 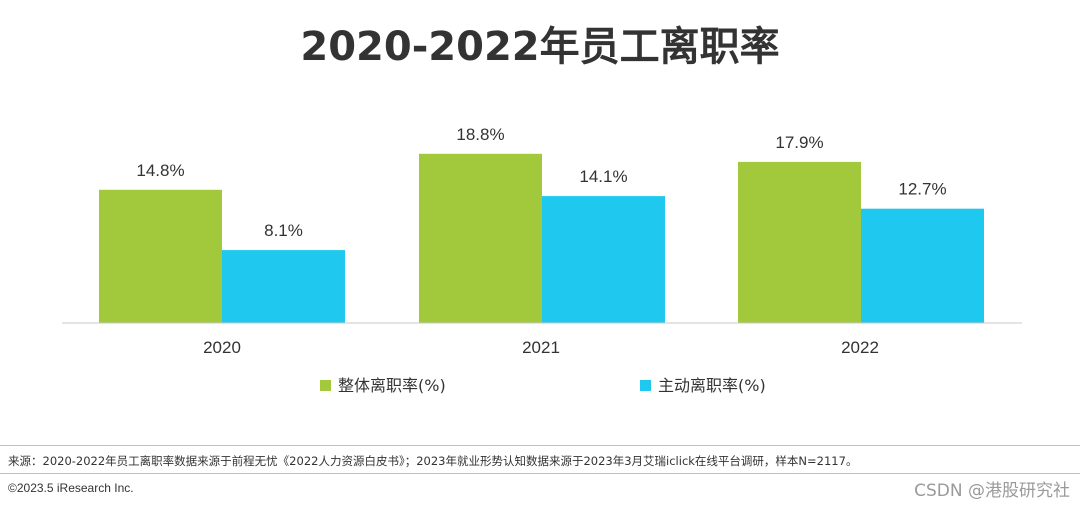 I want to click on data-label-2022-series-2: 12.7%, so click(x=922, y=189).